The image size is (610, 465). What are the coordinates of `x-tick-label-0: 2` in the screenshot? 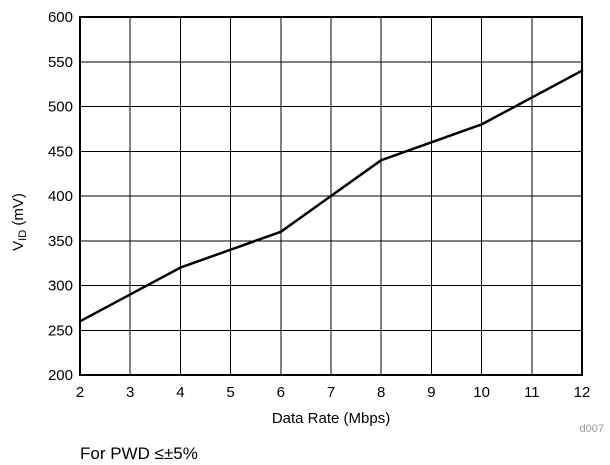 It's located at (80, 392).